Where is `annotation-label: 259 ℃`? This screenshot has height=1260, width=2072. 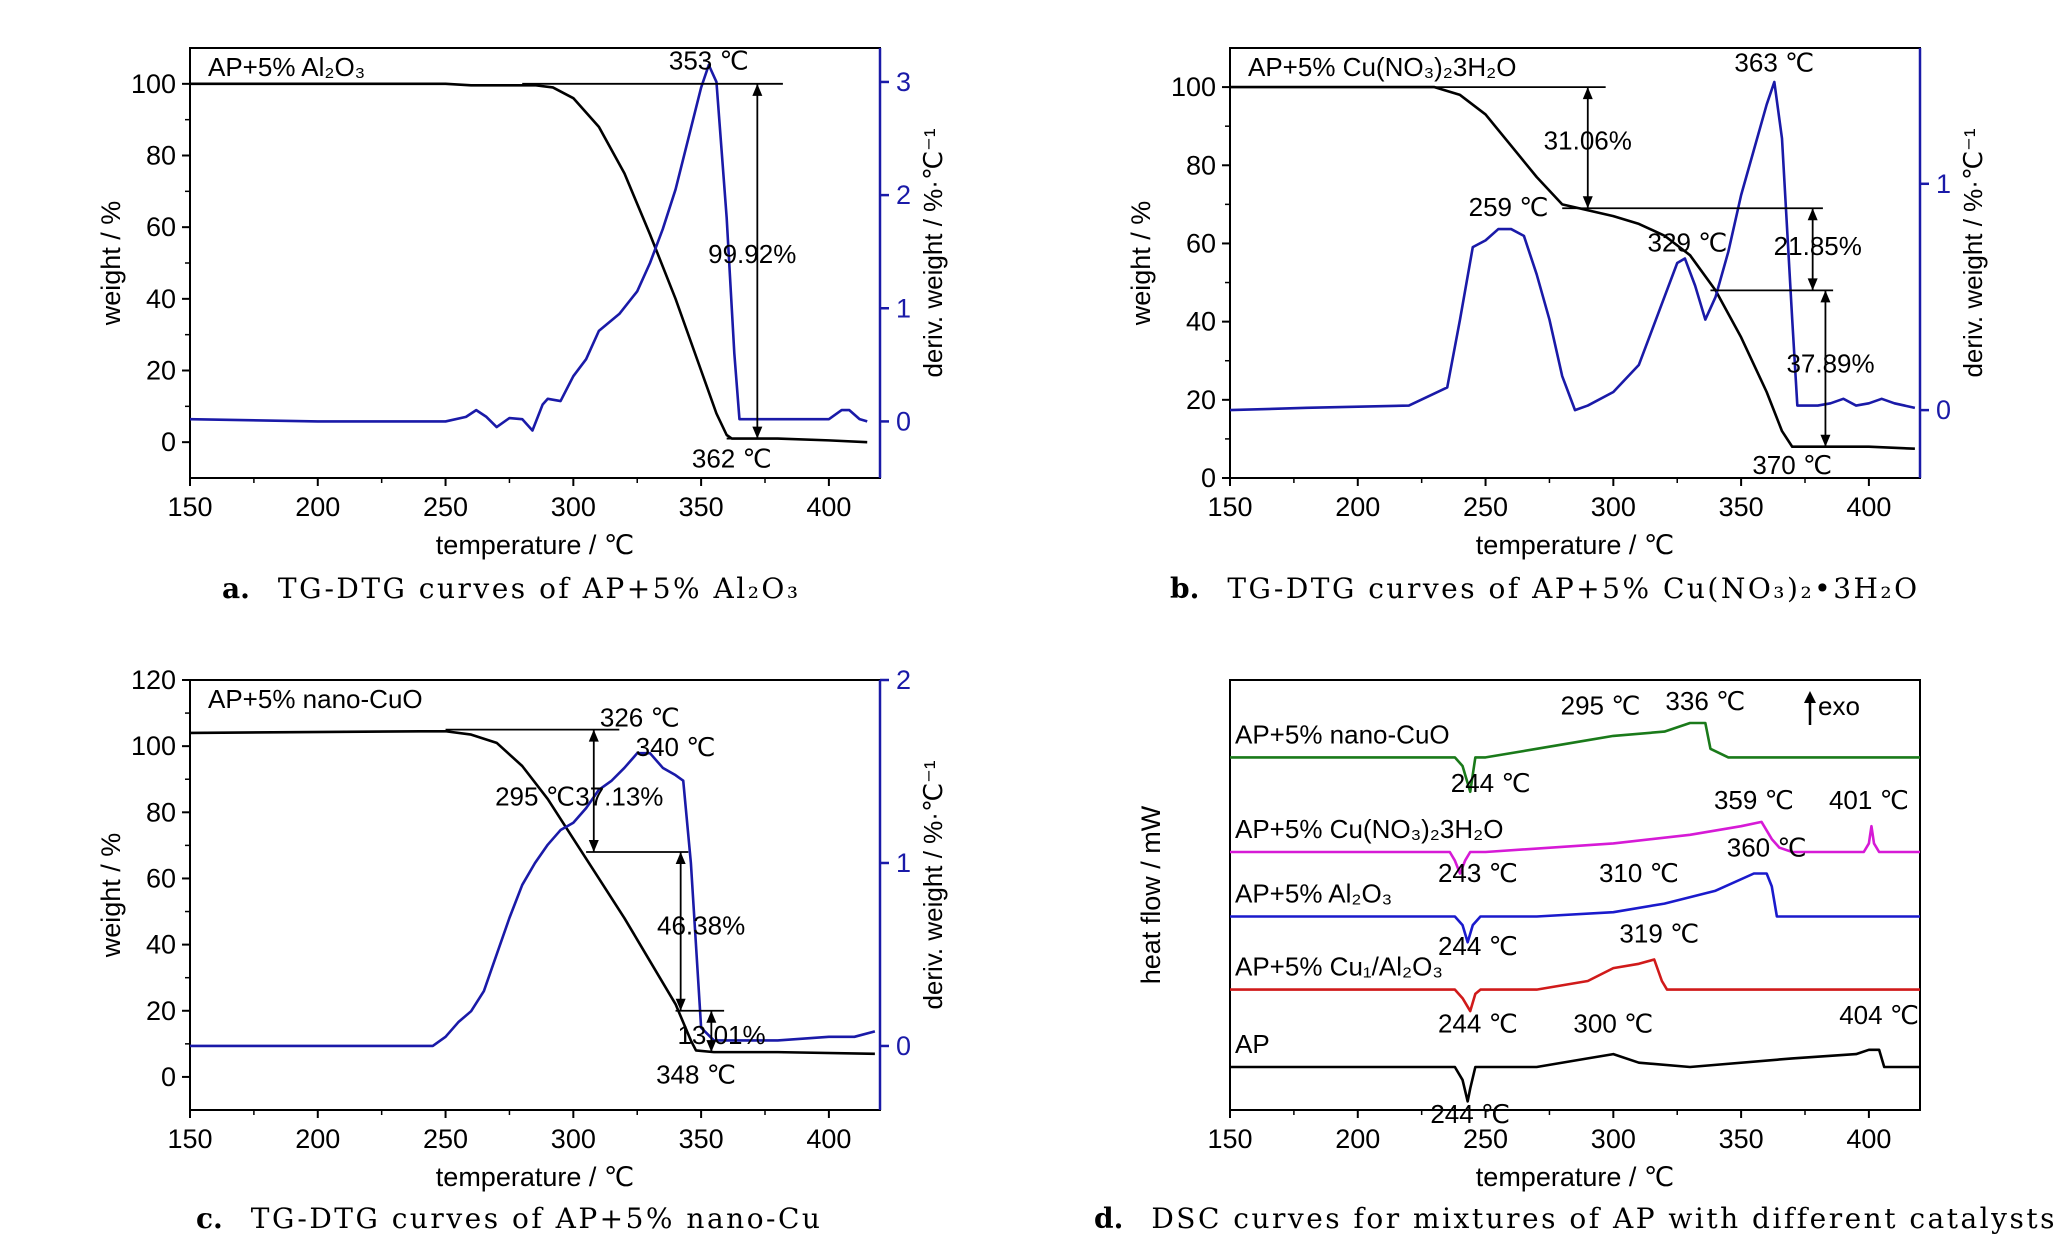 annotation-label: 259 ℃ is located at coordinates (1509, 207).